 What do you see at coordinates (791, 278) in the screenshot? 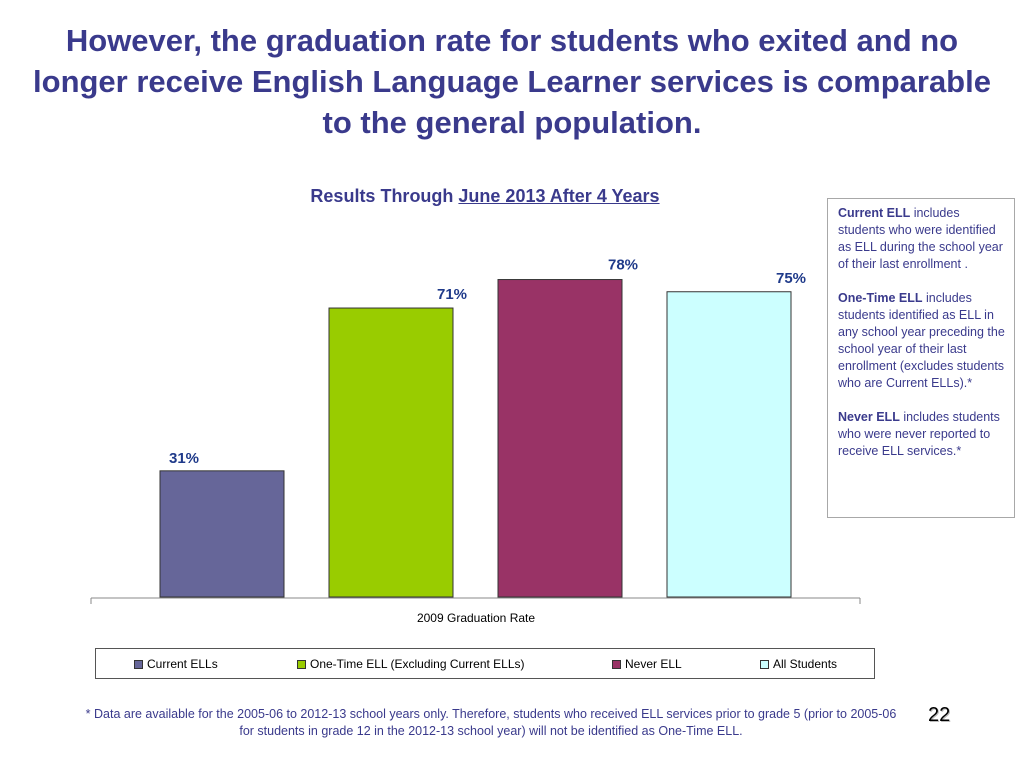
I see `bar-value-label: 75%` at bounding box center [791, 278].